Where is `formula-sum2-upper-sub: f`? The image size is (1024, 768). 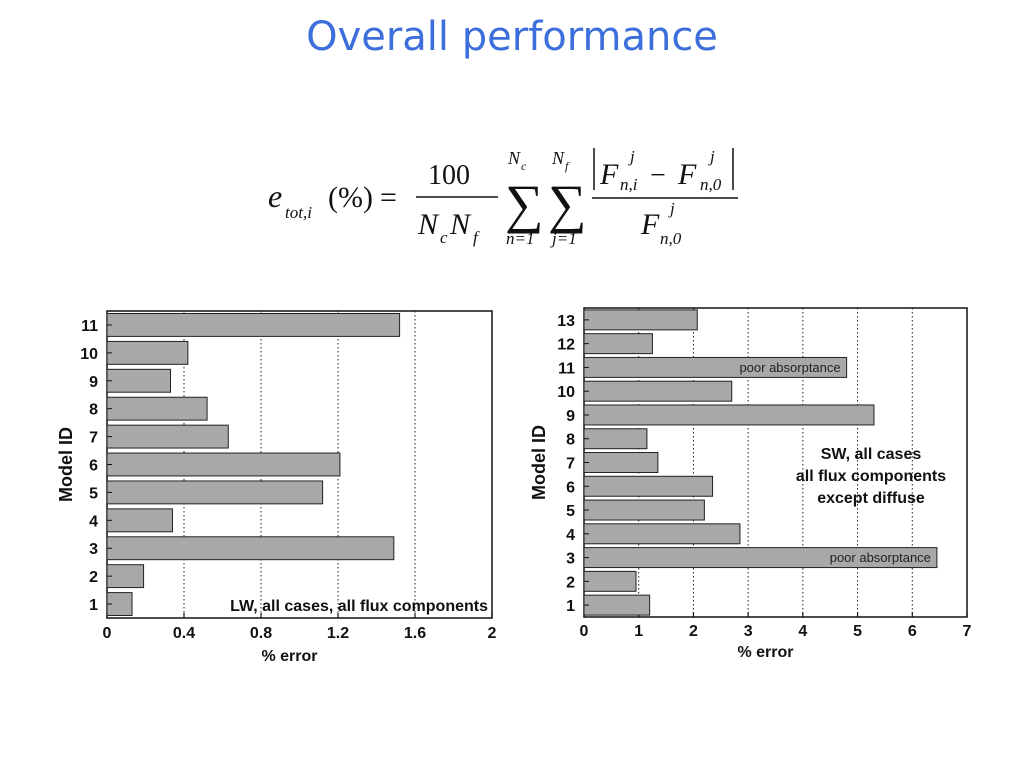
formula-sum2-upper-sub: f is located at coordinates (567, 166).